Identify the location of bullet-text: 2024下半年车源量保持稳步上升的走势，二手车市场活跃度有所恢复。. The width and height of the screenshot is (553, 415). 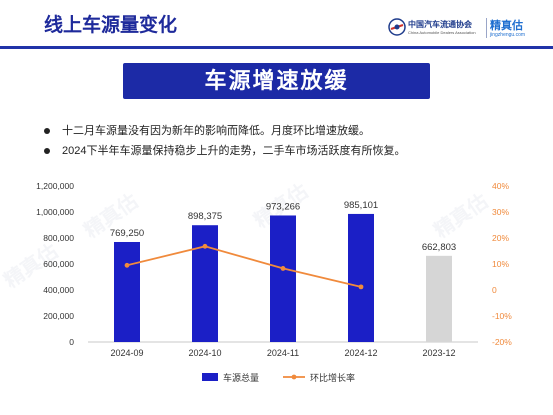
(234, 151).